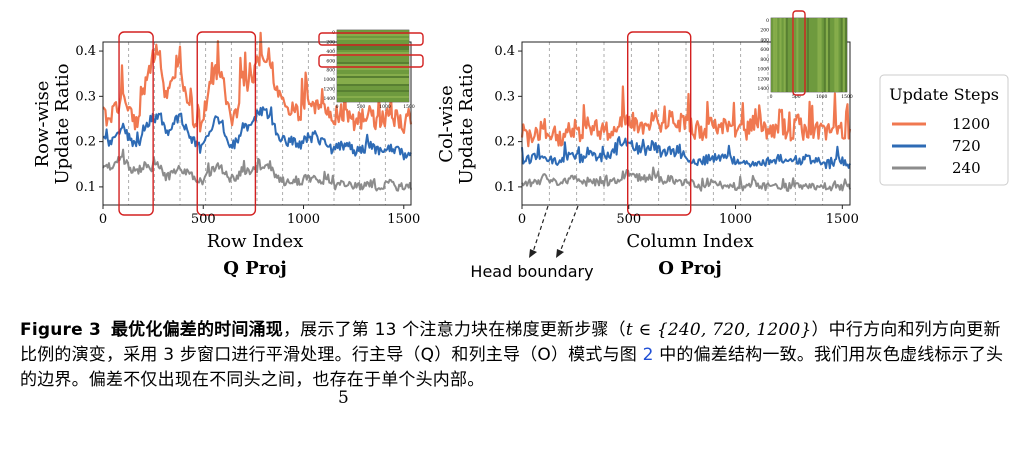  What do you see at coordinates (337, 107) in the screenshot?
I see `left-inset-xtick-0: 0` at bounding box center [337, 107].